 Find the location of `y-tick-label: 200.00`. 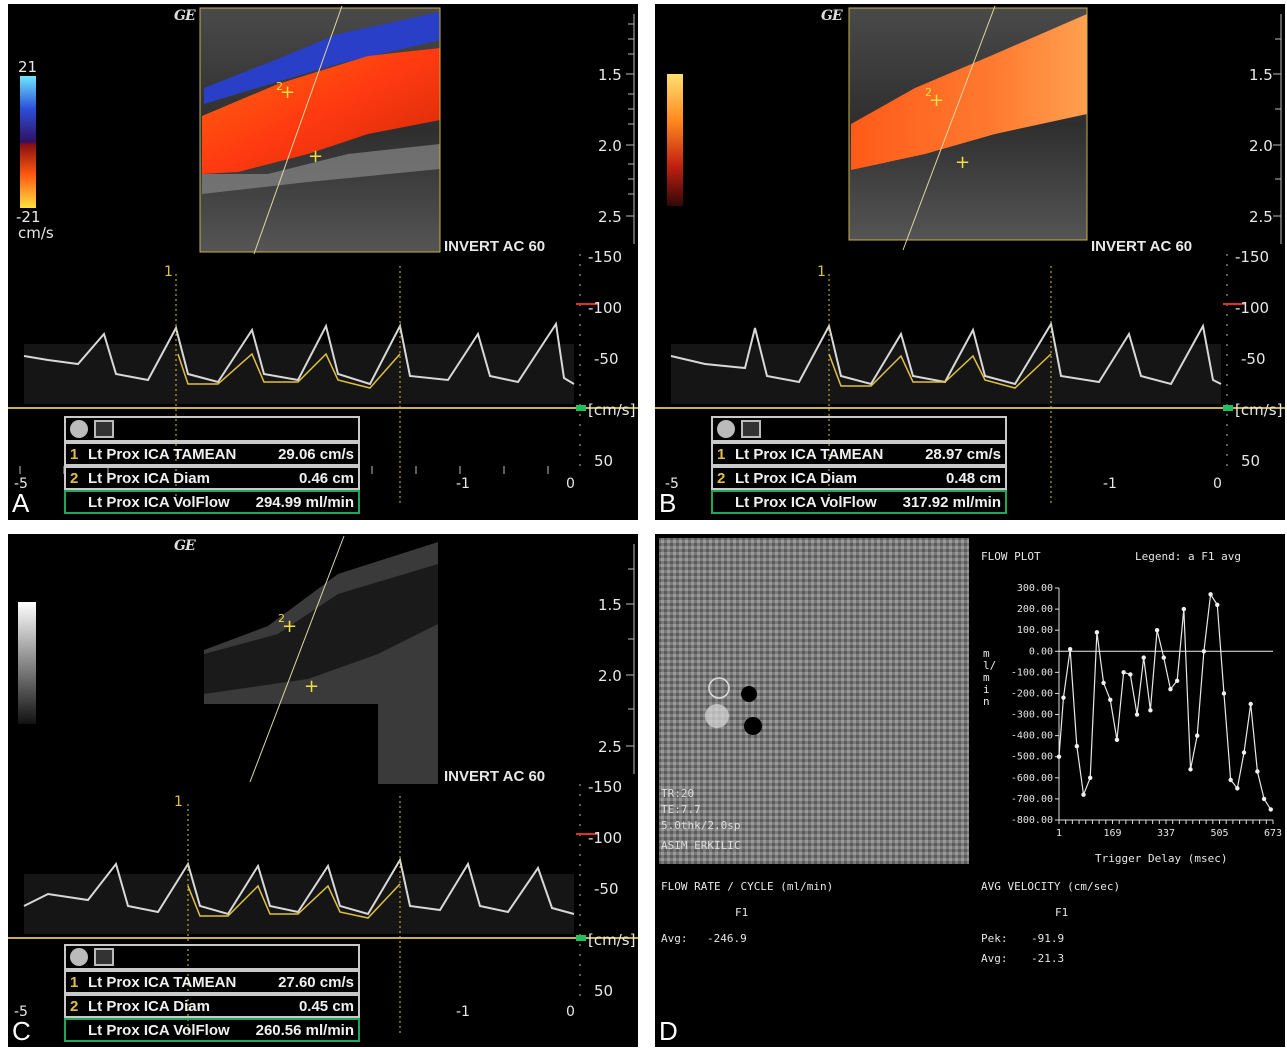

y-tick-label: 200.00 is located at coordinates (1035, 609).